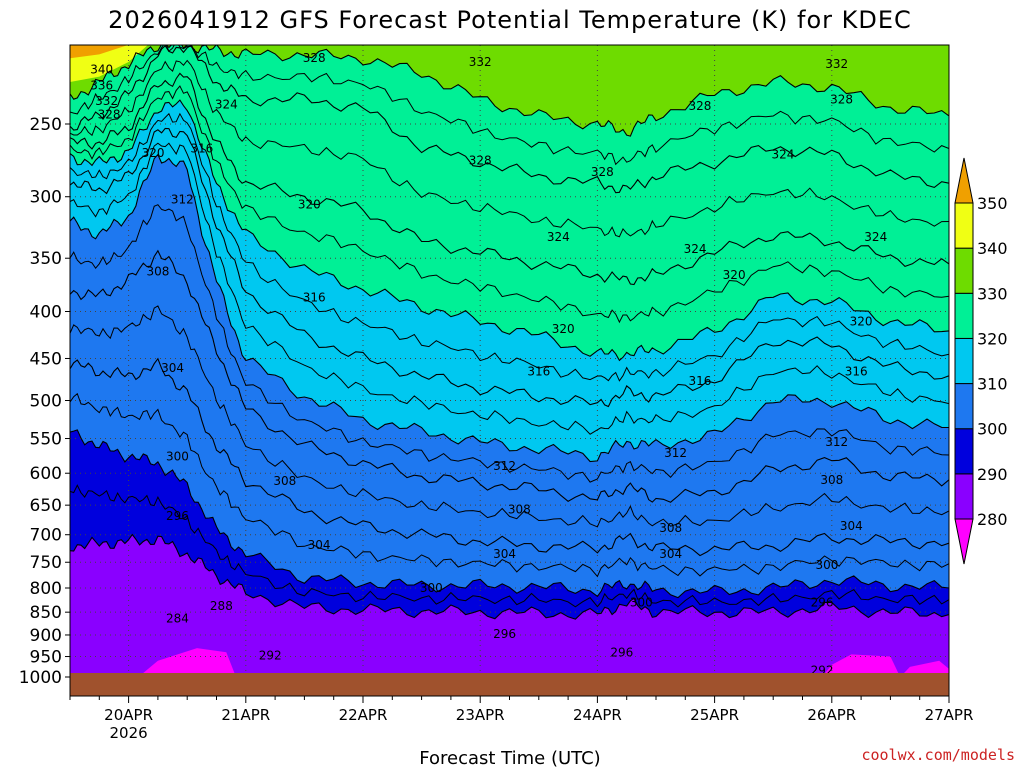  I want to click on colorbar-tick-label: 310, so click(992, 384).